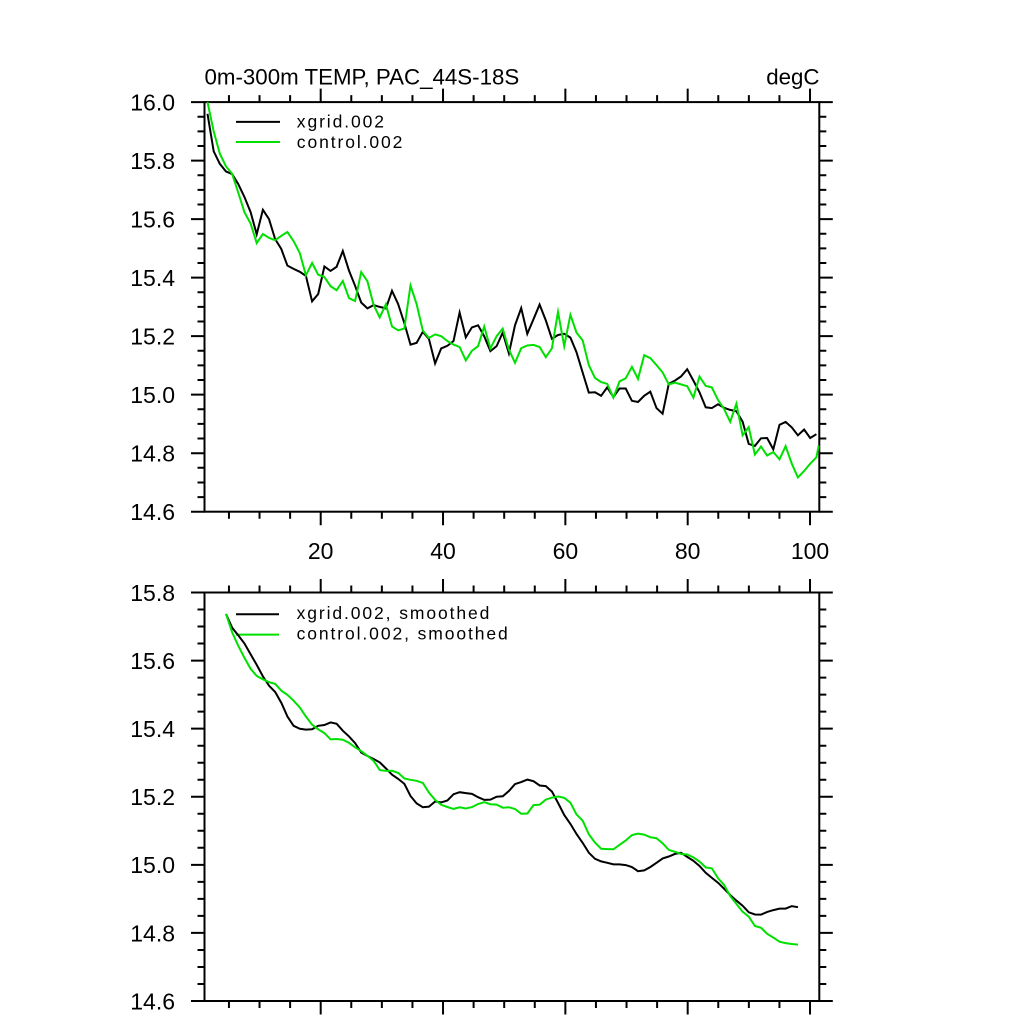 Image resolution: width=1024 pixels, height=1029 pixels. What do you see at coordinates (566, 551) in the screenshot?
I see `svg-text: 60` at bounding box center [566, 551].